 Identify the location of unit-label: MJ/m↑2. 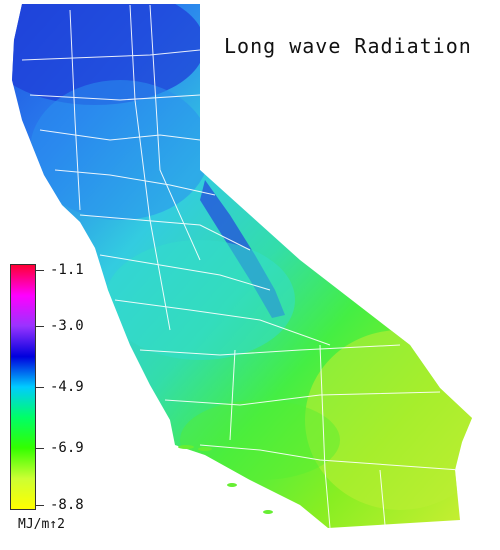
(41, 524).